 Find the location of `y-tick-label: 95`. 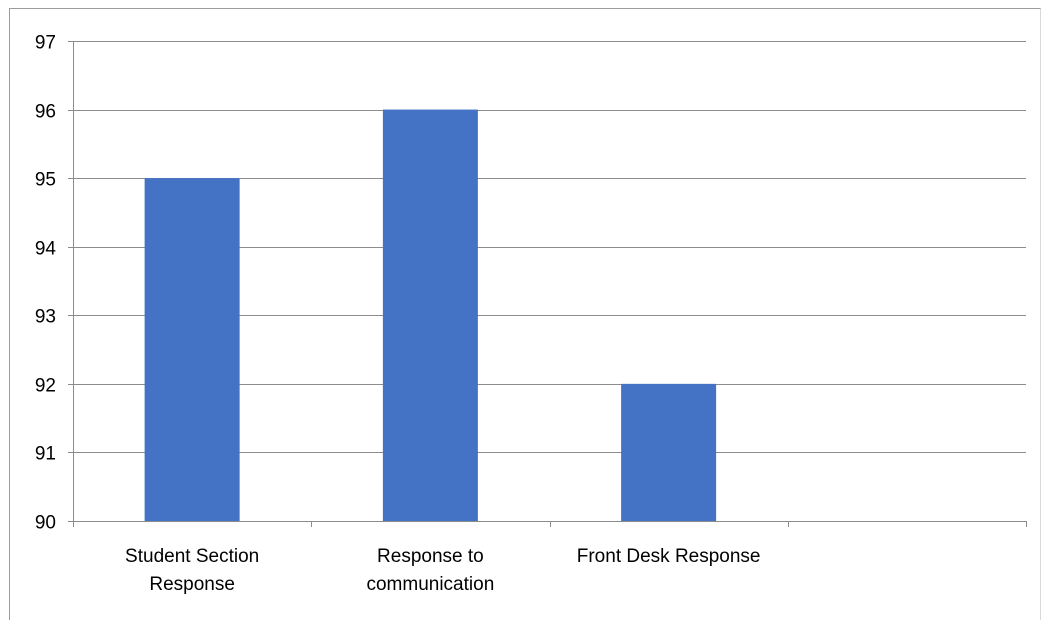

y-tick-label: 95 is located at coordinates (45, 180).